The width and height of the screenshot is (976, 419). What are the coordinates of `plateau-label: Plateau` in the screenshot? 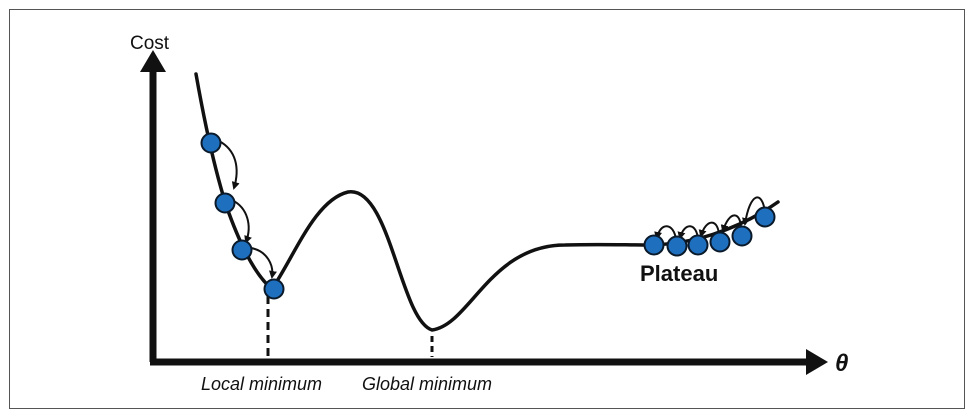 It's located at (679, 273).